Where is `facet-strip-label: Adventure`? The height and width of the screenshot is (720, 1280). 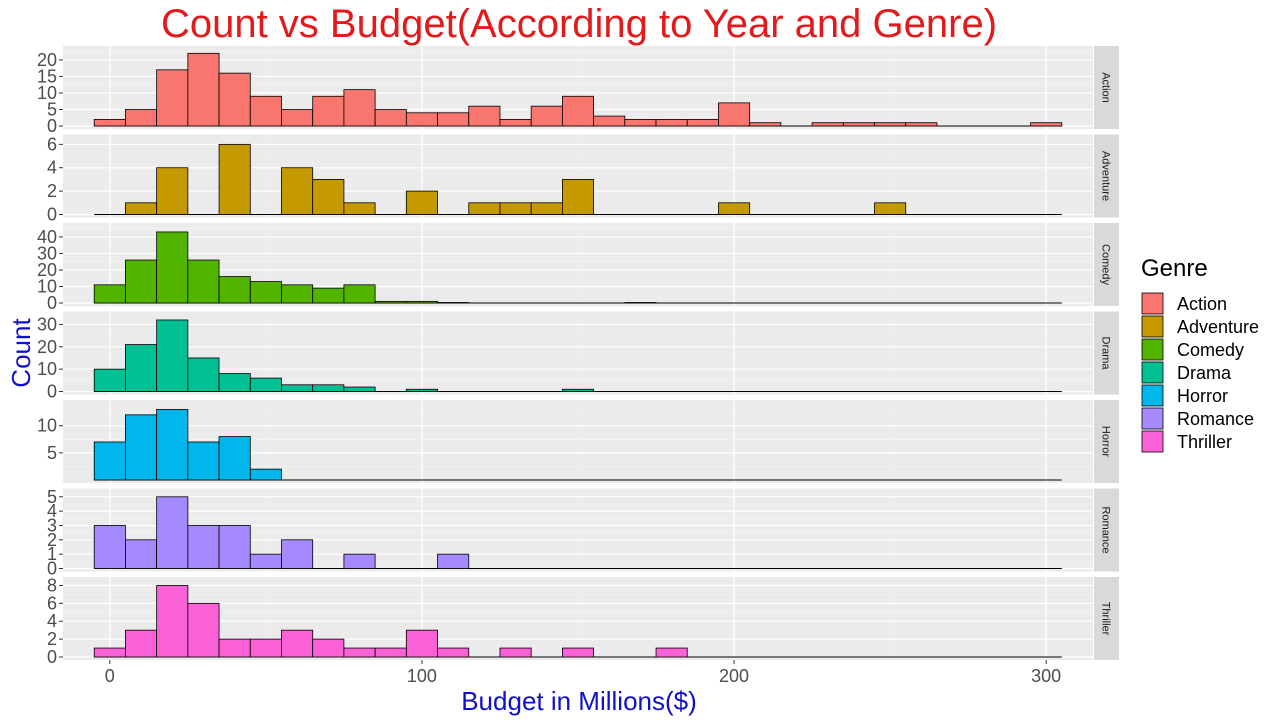 facet-strip-label: Adventure is located at coordinates (1106, 176).